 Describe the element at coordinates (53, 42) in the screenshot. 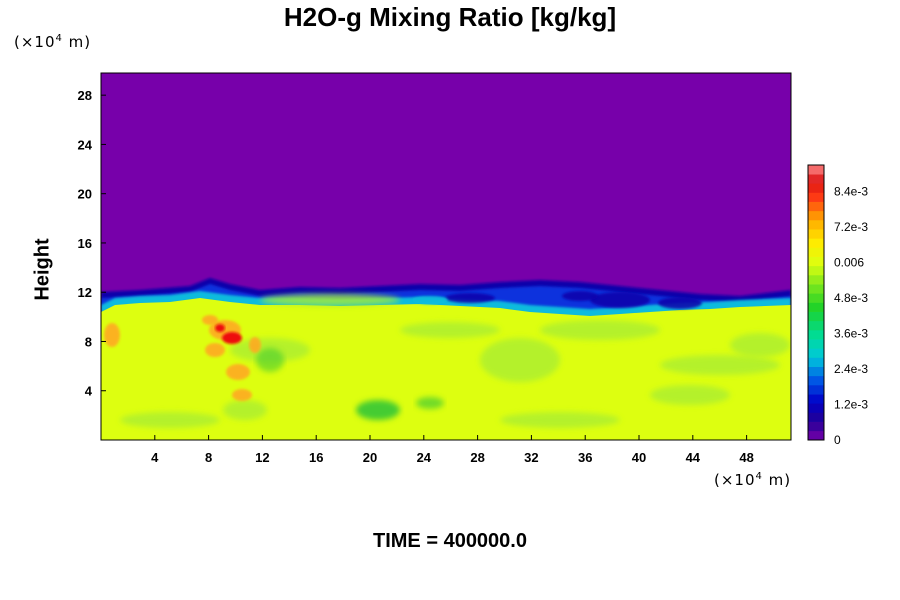

I see `y-unit-label: (×104 m)` at that location.